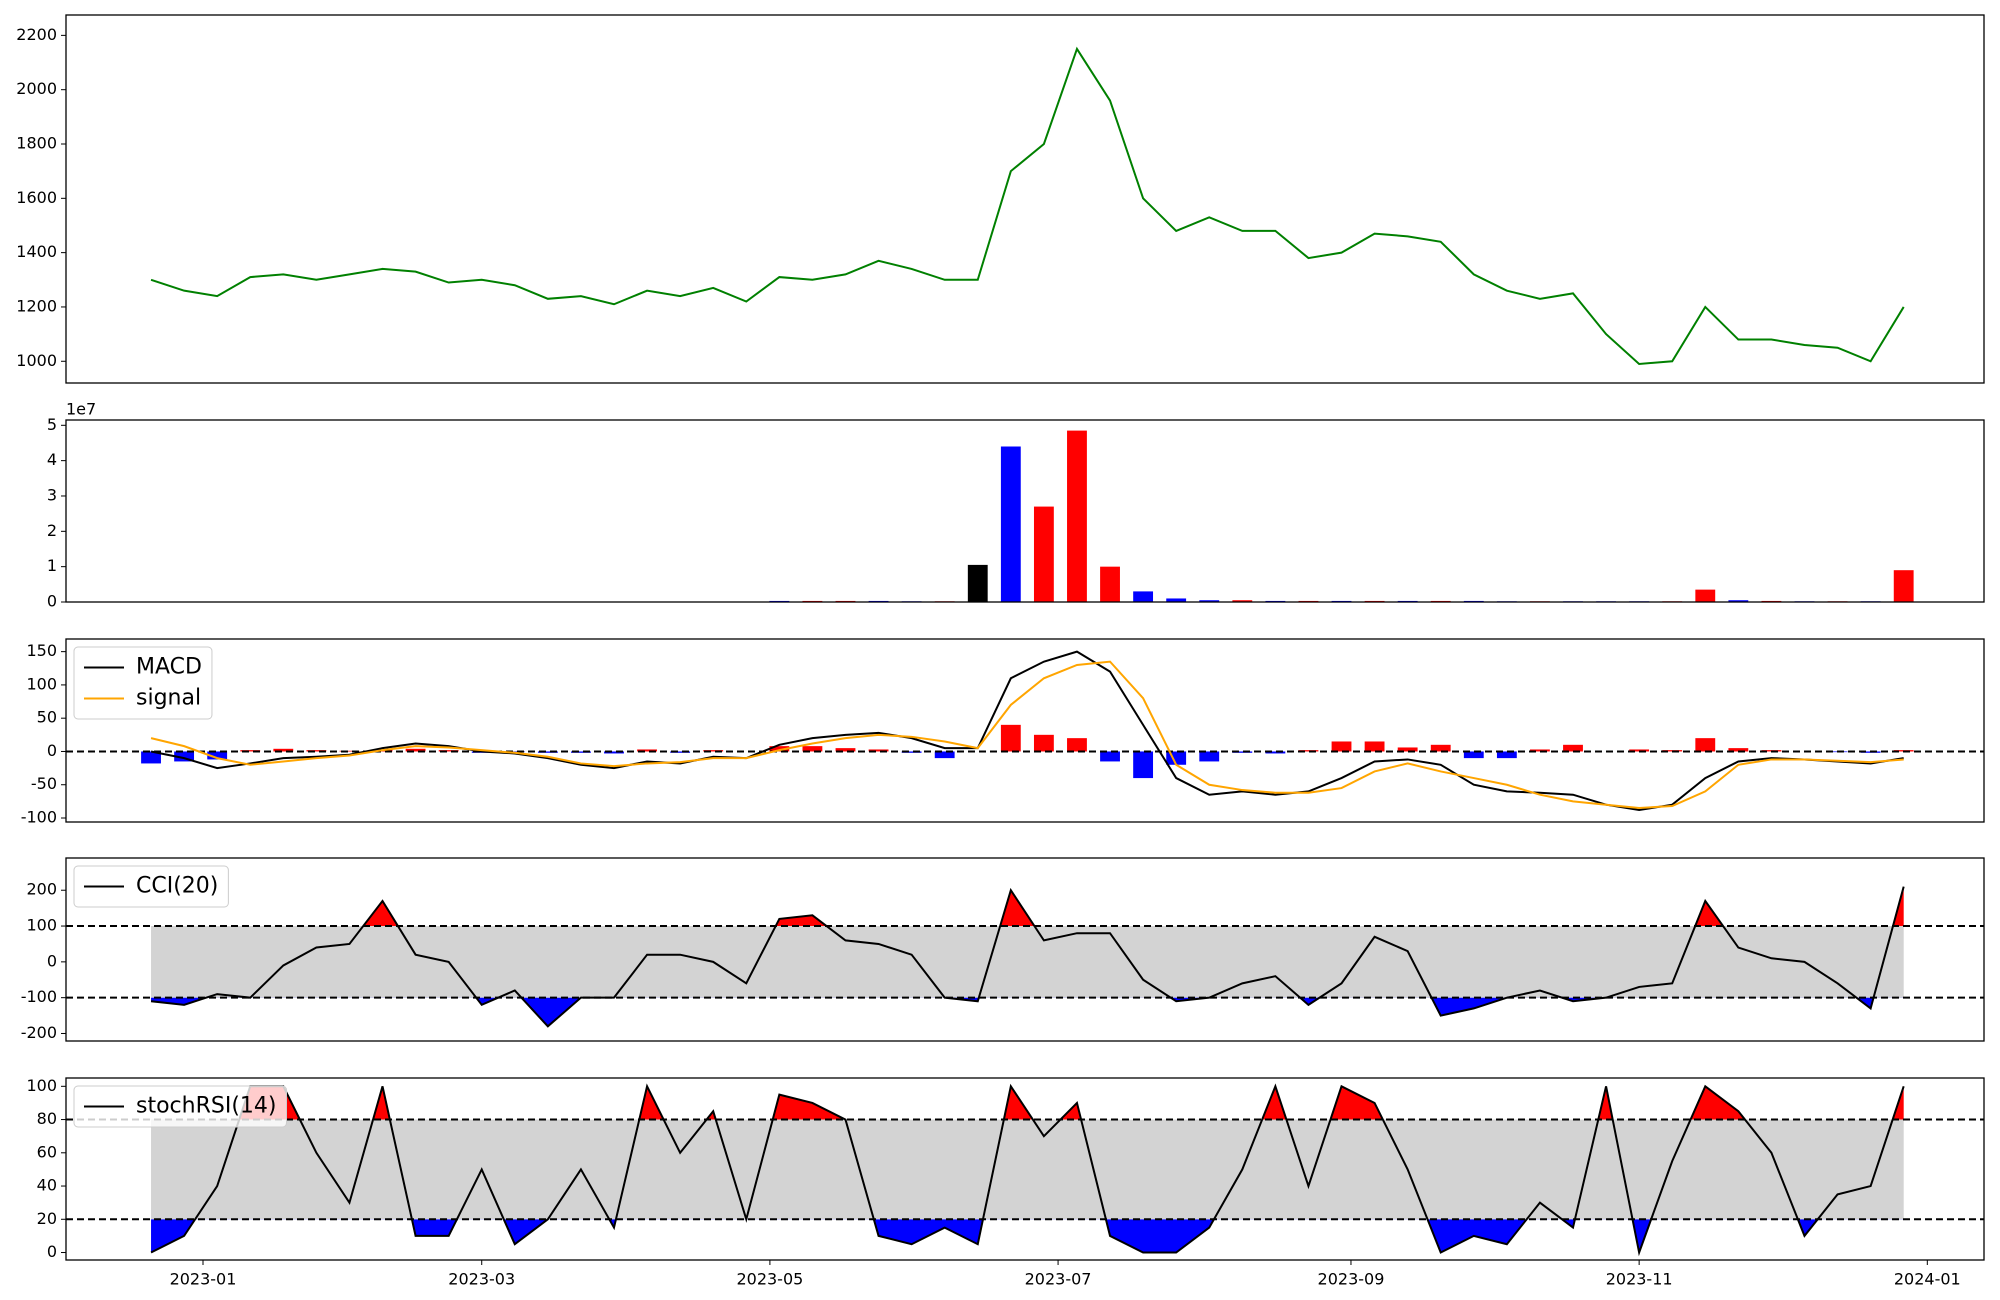 Image resolution: width=2000 pixels, height=1300 pixels. I want to click on y-tick-label: 1800, so click(36, 143).